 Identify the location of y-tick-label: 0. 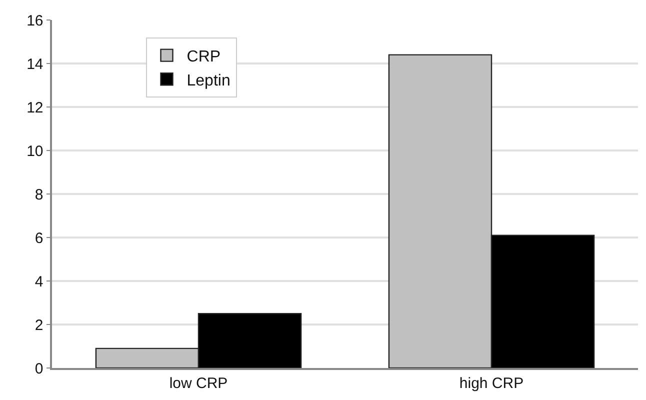
(39, 369).